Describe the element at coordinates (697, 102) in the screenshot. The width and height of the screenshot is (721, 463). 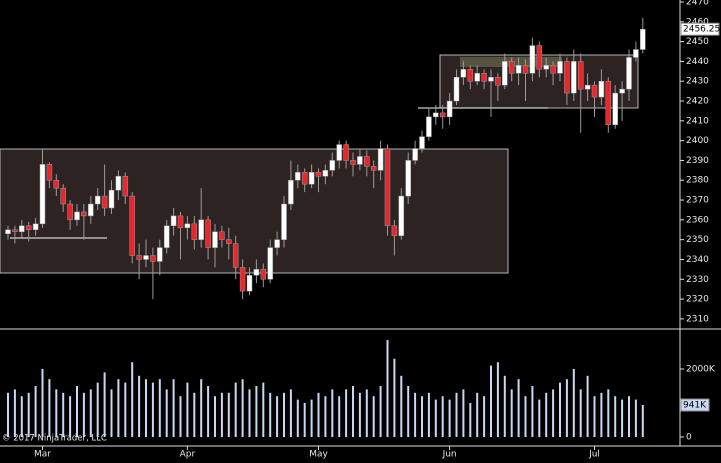
I see `y-tick-label: 2420` at that location.